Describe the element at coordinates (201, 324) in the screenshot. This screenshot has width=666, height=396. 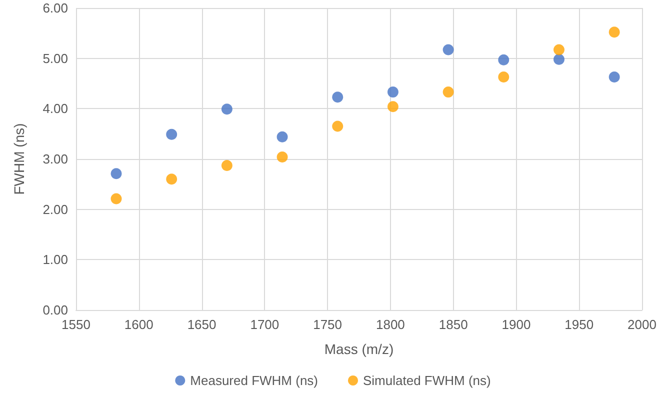
I see `x-tick-label: 1650` at that location.